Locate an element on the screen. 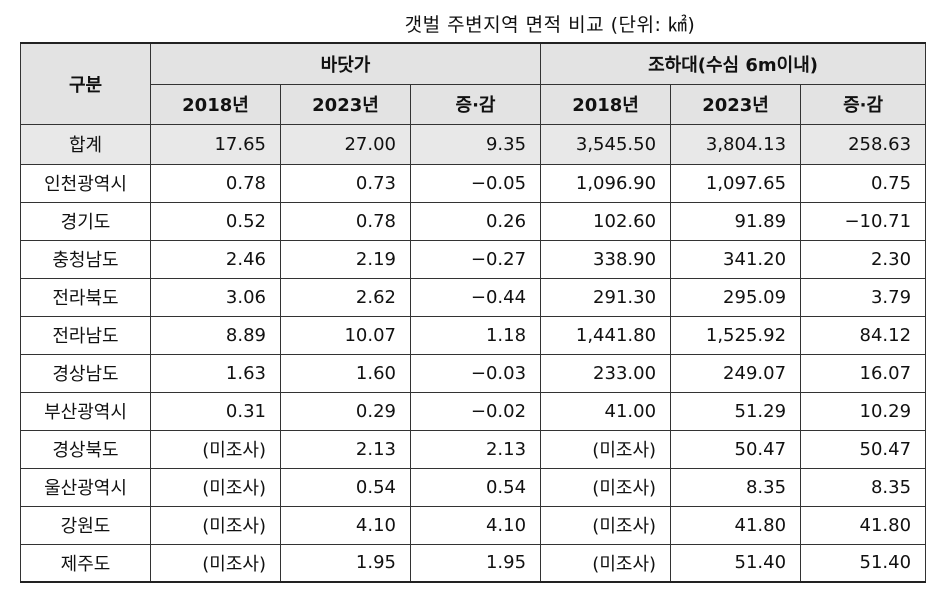 The image size is (943, 600). table-row: 경상북도 (미조사) 2.13 2.13 (미조사) 50.47 50.47 is located at coordinates (473, 449).